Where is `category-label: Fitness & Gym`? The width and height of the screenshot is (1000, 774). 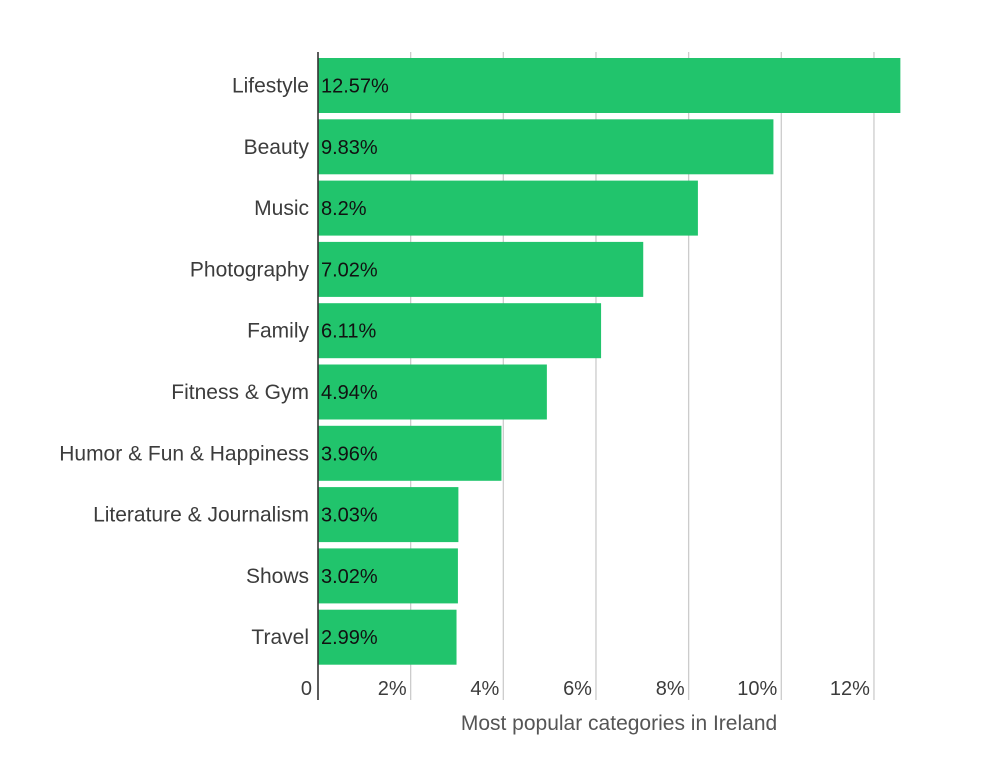 category-label: Fitness & Gym is located at coordinates (240, 392).